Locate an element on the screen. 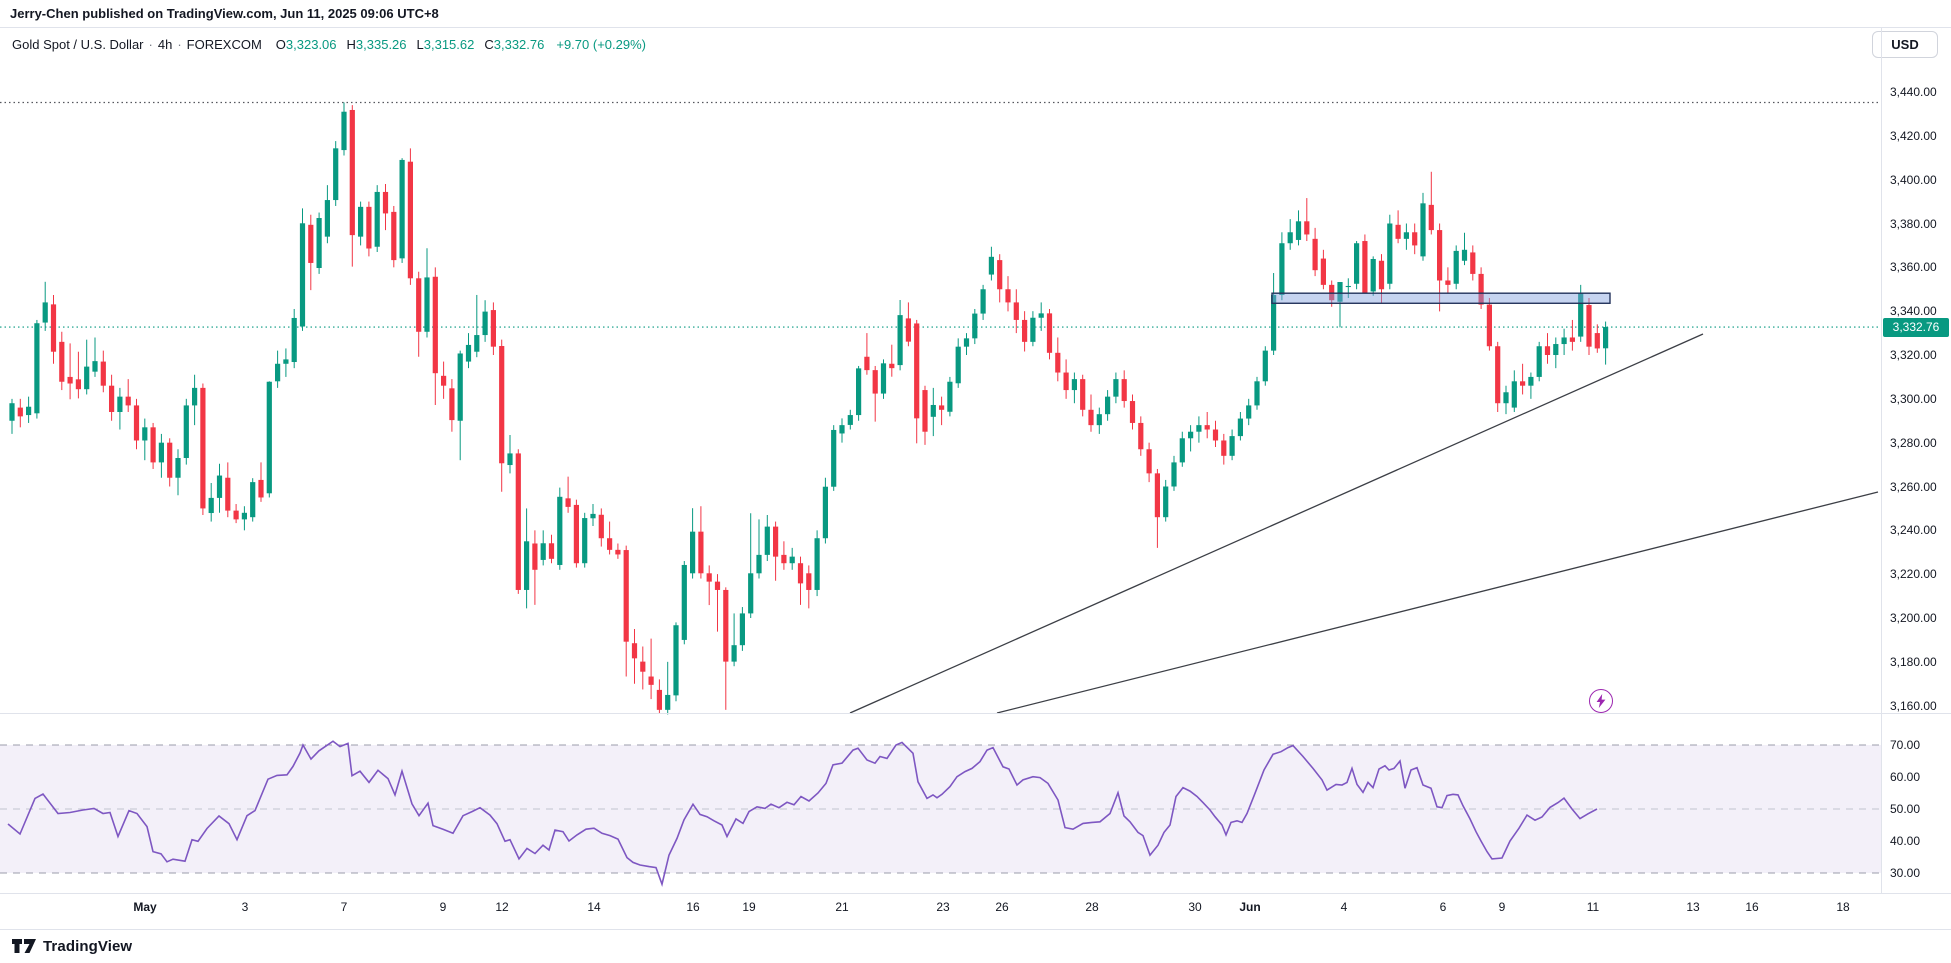 This screenshot has height=963, width=1951. price-tick-label: 3,160.00 is located at coordinates (1913, 705).